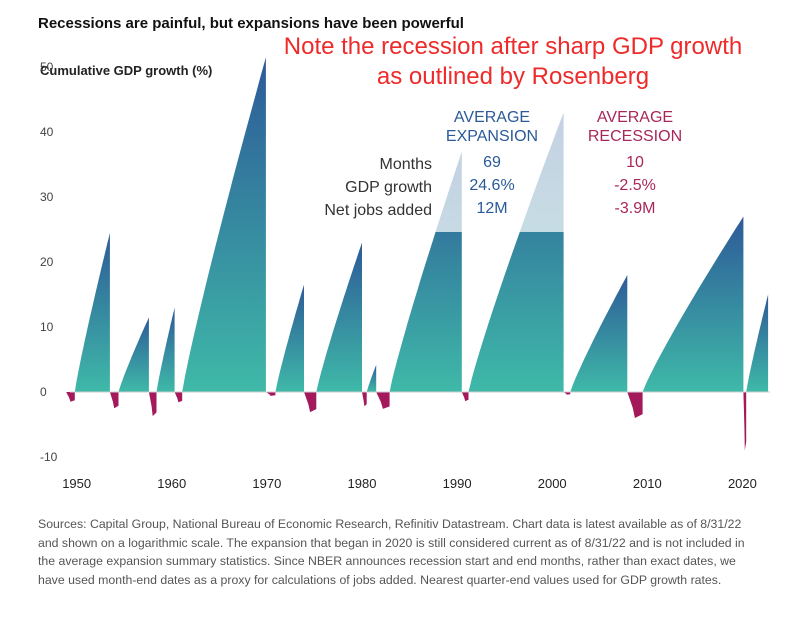  Describe the element at coordinates (552, 483) in the screenshot. I see `x-tick-label: 2000` at that location.